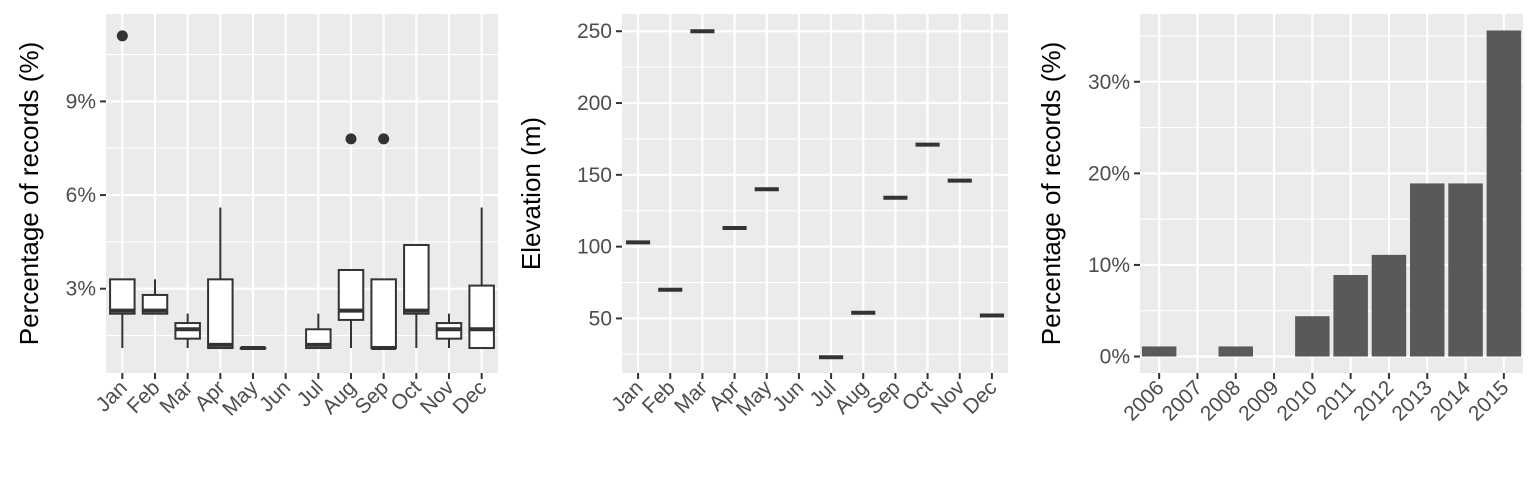 Image resolution: width=1536 pixels, height=480 pixels. Describe the element at coordinates (481, 278) in the screenshot. I see `box-dec` at that location.